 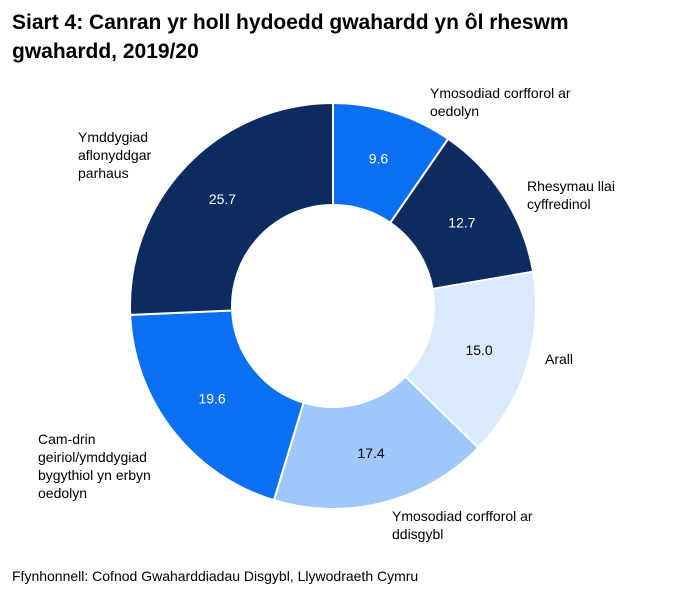 What do you see at coordinates (379, 159) in the screenshot?
I see `value-label: 9.6` at bounding box center [379, 159].